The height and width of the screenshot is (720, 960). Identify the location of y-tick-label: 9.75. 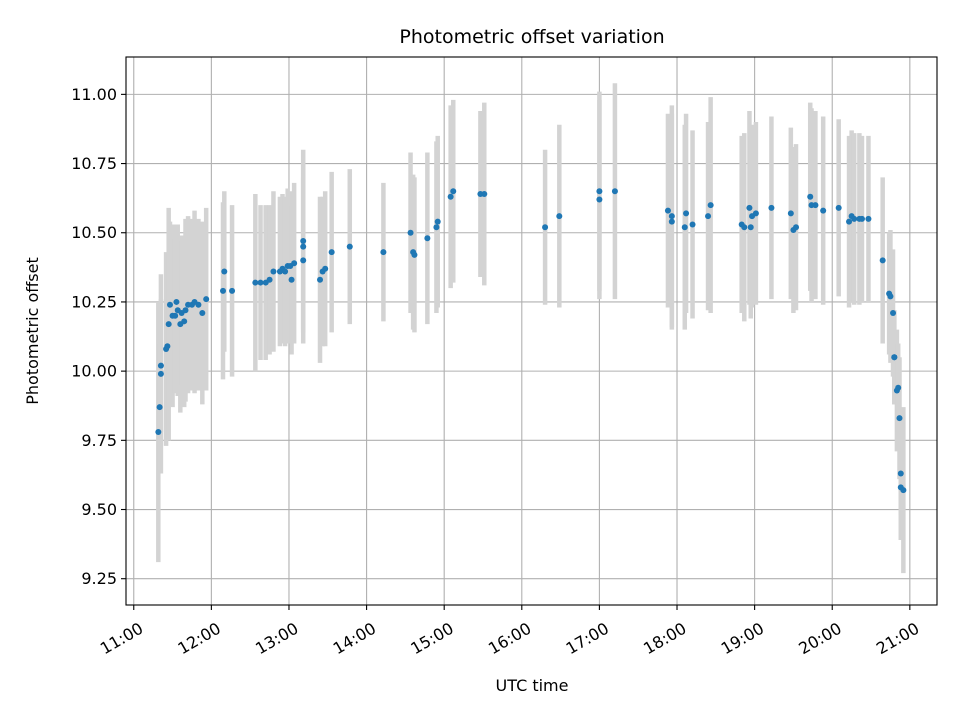
(99, 440).